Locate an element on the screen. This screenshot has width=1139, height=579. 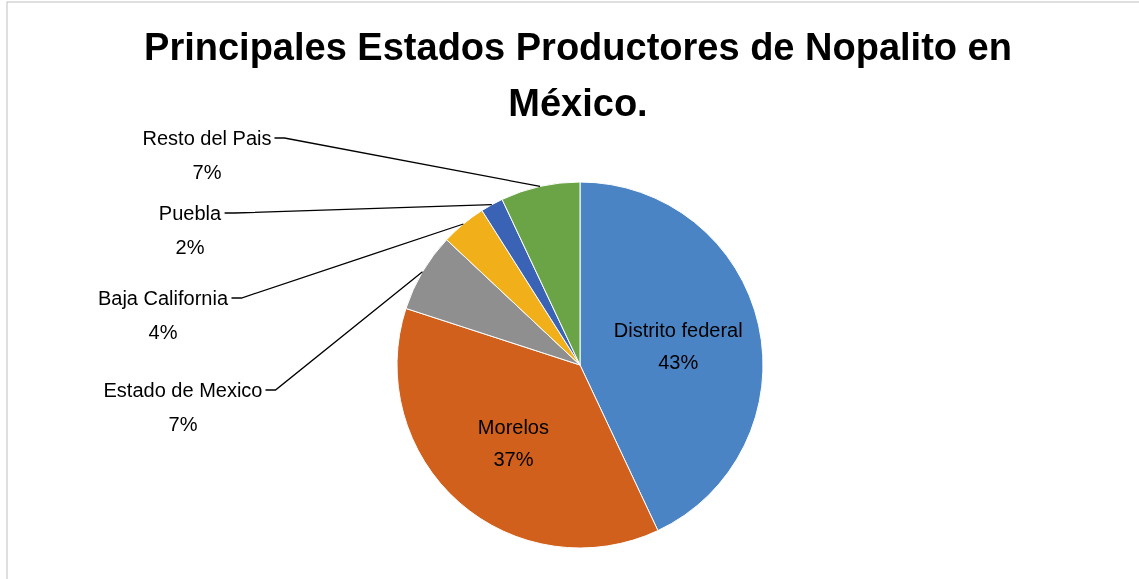
slice-label: Baja California is located at coordinates (163, 298).